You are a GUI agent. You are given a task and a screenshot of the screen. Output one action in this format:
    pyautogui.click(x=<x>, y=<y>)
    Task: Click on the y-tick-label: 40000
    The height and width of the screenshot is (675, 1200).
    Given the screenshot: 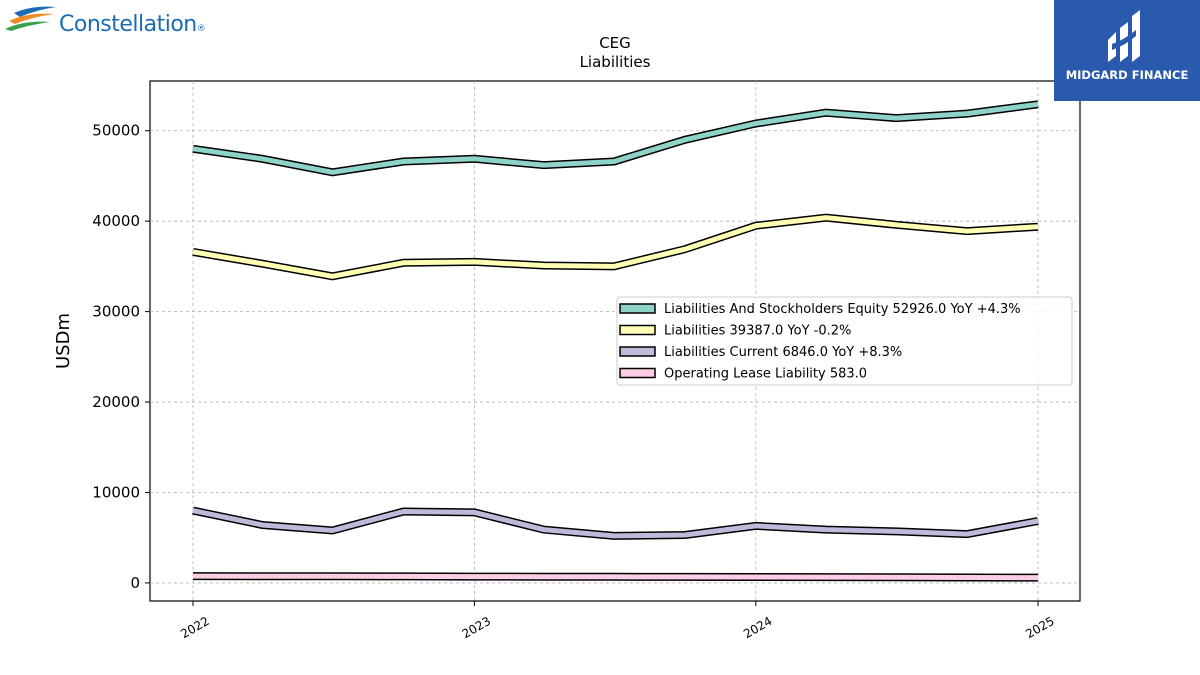 What is the action you would take?
    pyautogui.click(x=116, y=221)
    